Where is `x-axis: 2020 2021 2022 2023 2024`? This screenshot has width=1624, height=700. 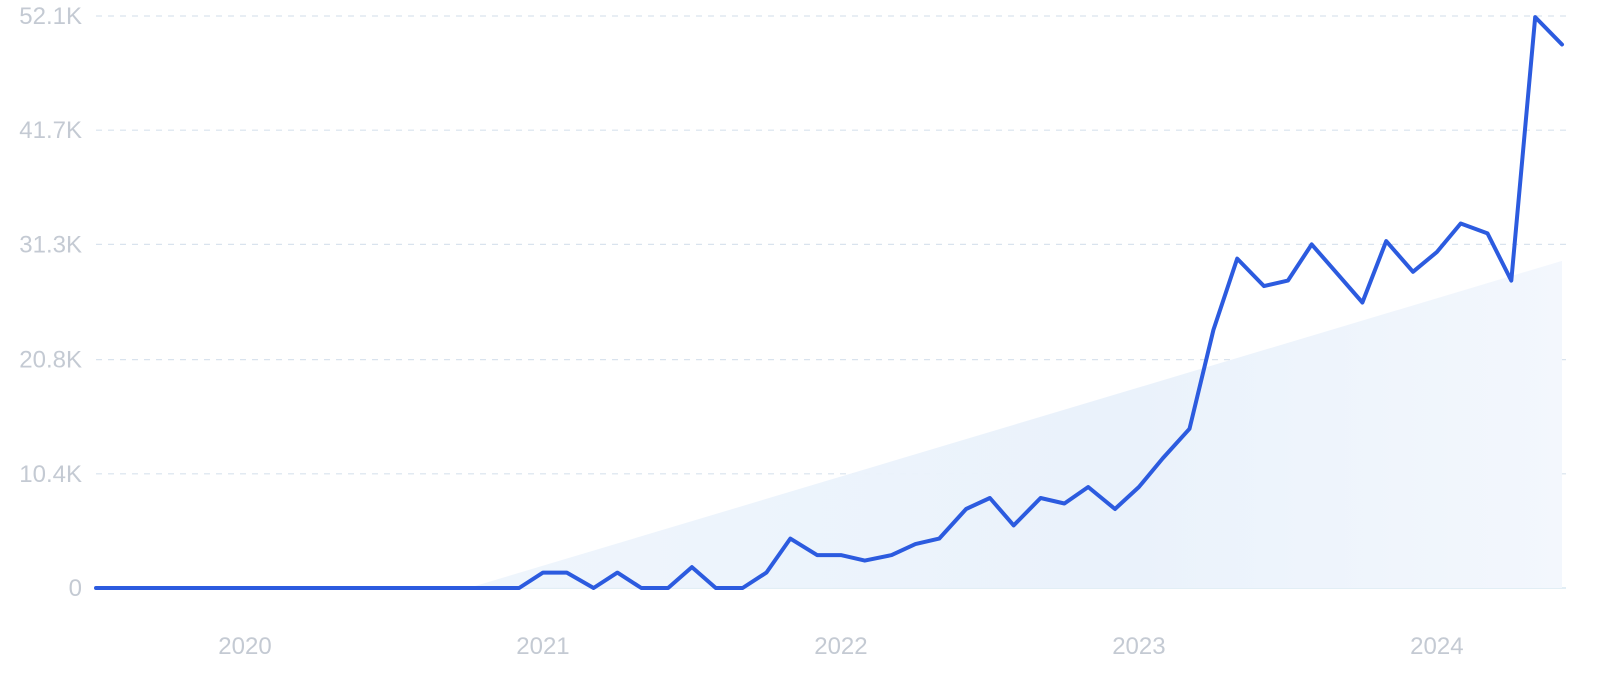 x-axis: 2020 2021 2022 2023 2024 is located at coordinates (840, 646).